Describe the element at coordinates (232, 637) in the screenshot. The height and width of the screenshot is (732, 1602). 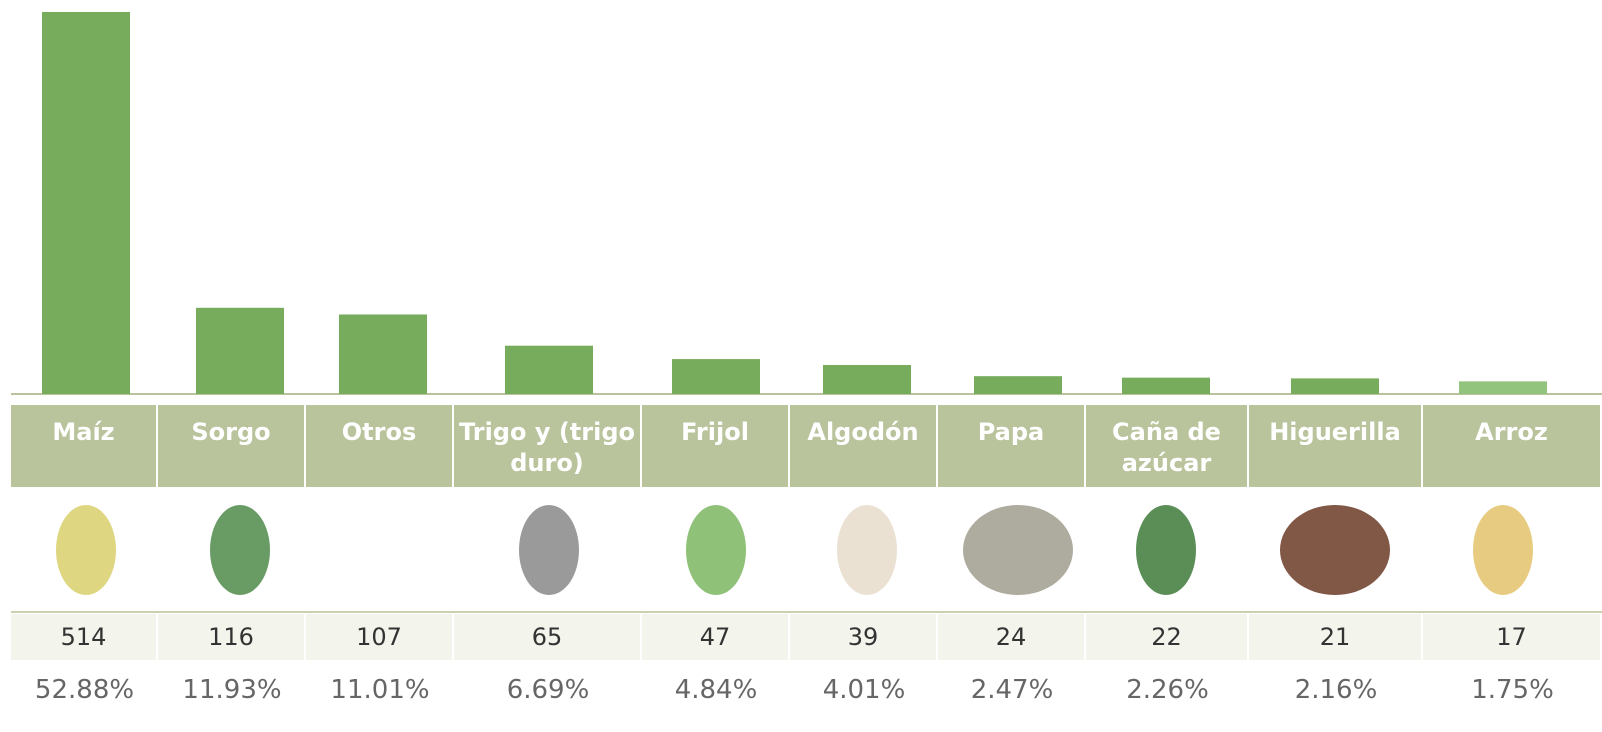
I see `value-label: 116` at that location.